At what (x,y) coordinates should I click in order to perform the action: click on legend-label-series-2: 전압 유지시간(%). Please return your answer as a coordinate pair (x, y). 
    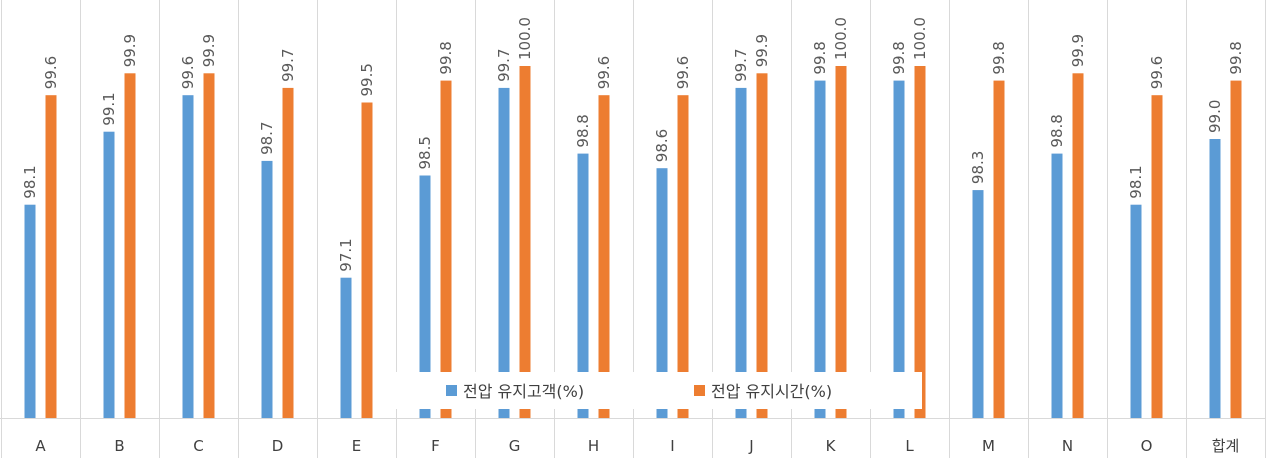
    Looking at the image, I should click on (771, 391).